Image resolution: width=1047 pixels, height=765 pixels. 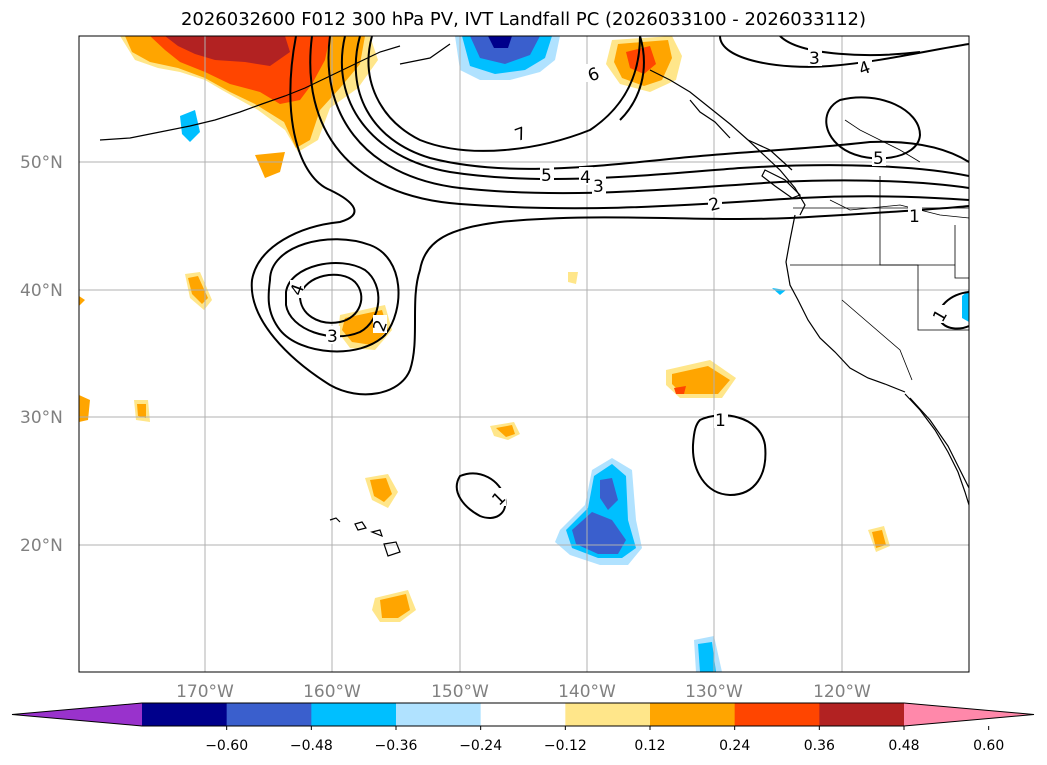 What do you see at coordinates (226, 746) in the screenshot?
I see `colorbar-tick-label: −0.60` at bounding box center [226, 746].